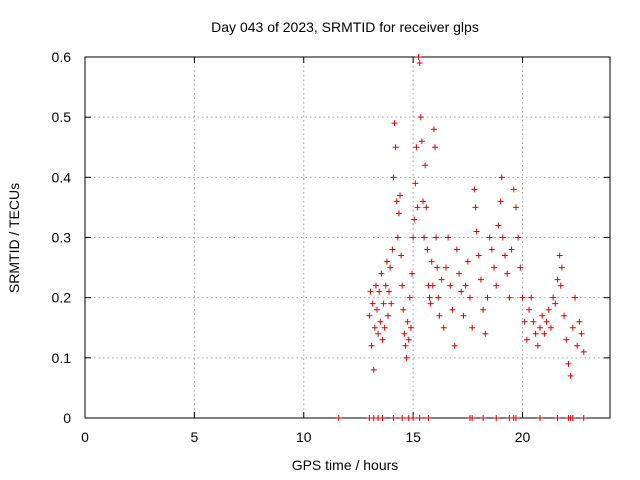 The image size is (640, 480). I want to click on y-tick-label: 0.1, so click(62, 358).